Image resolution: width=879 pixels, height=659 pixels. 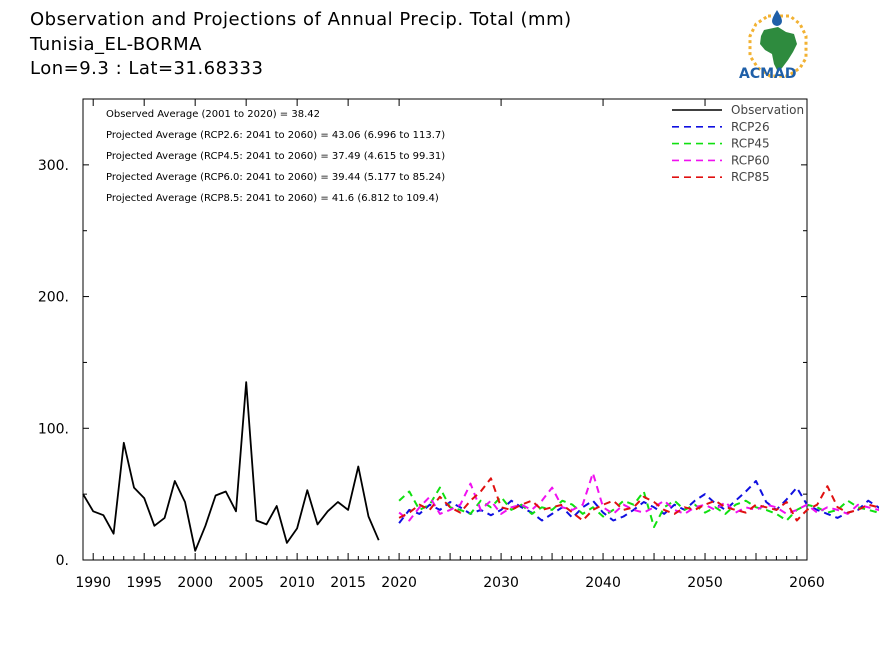 I want to click on series-line-rcp26, so click(x=638, y=502).